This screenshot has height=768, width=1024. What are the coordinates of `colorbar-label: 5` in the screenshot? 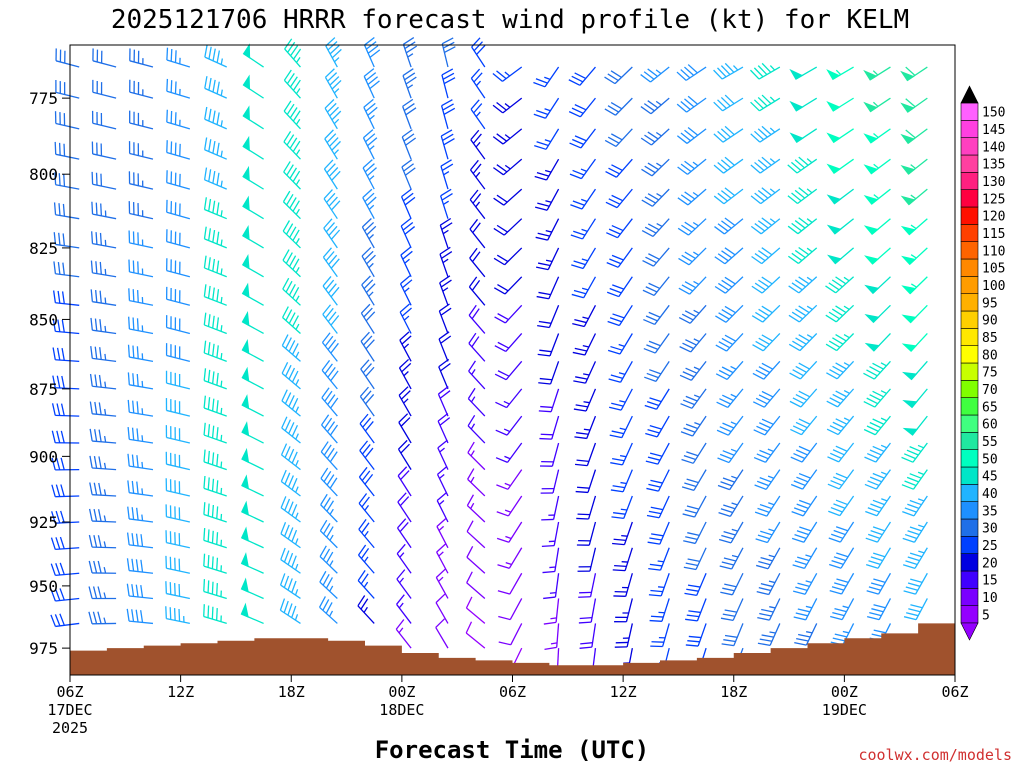 It's located at (986, 615).